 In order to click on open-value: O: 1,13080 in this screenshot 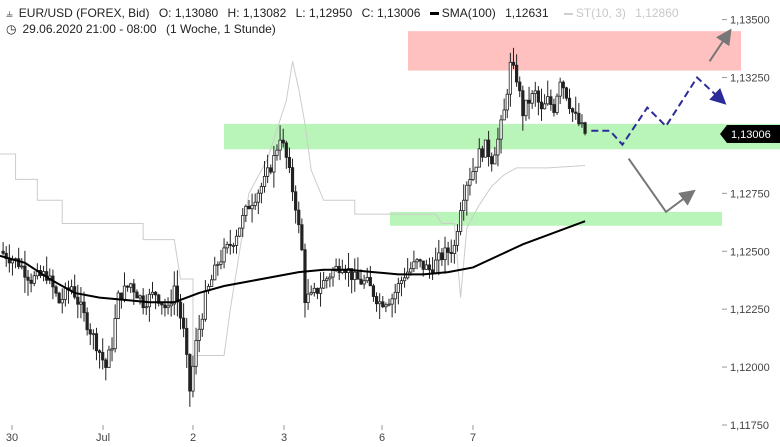, I will do `click(188, 13)`.